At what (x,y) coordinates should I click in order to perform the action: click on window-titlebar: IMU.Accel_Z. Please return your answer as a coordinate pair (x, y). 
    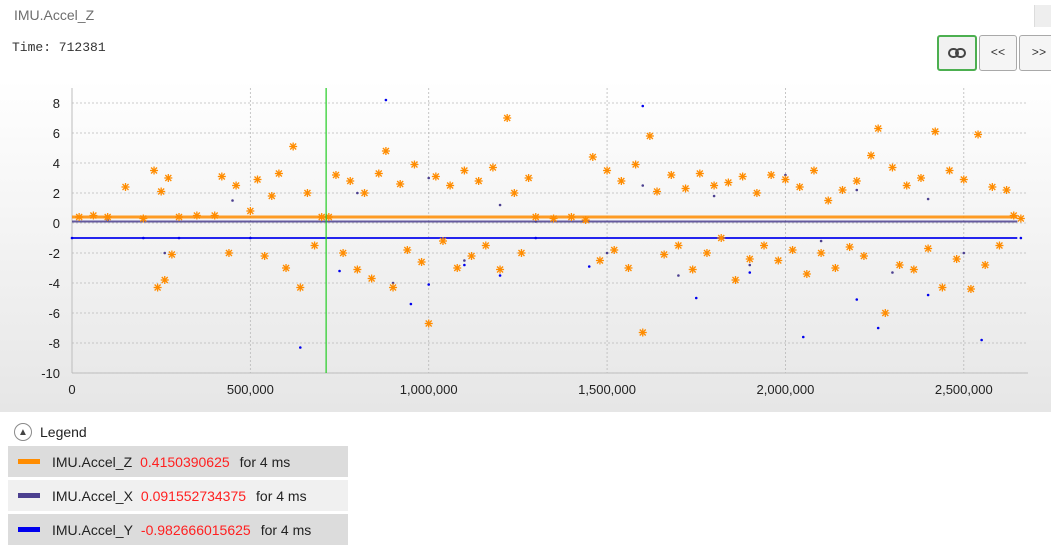
    Looking at the image, I should click on (525, 16).